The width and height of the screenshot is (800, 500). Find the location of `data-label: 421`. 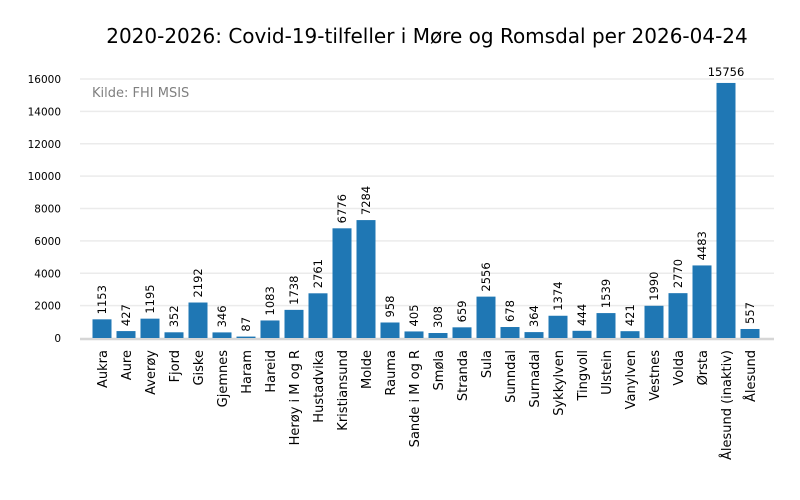

data-label: 421 is located at coordinates (630, 315).